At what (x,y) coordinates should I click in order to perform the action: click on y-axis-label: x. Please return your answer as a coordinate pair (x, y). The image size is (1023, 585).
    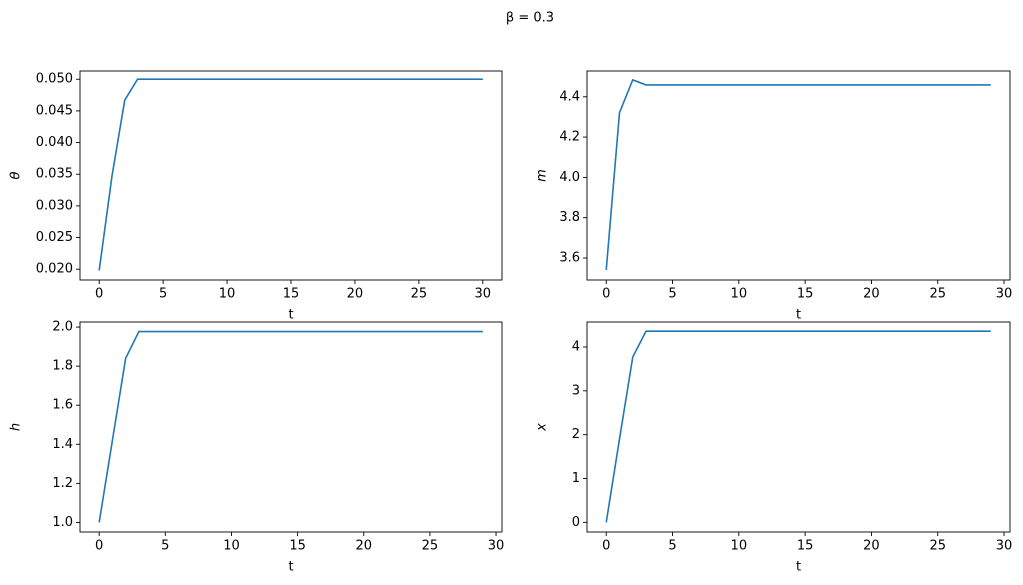
    Looking at the image, I should click on (542, 427).